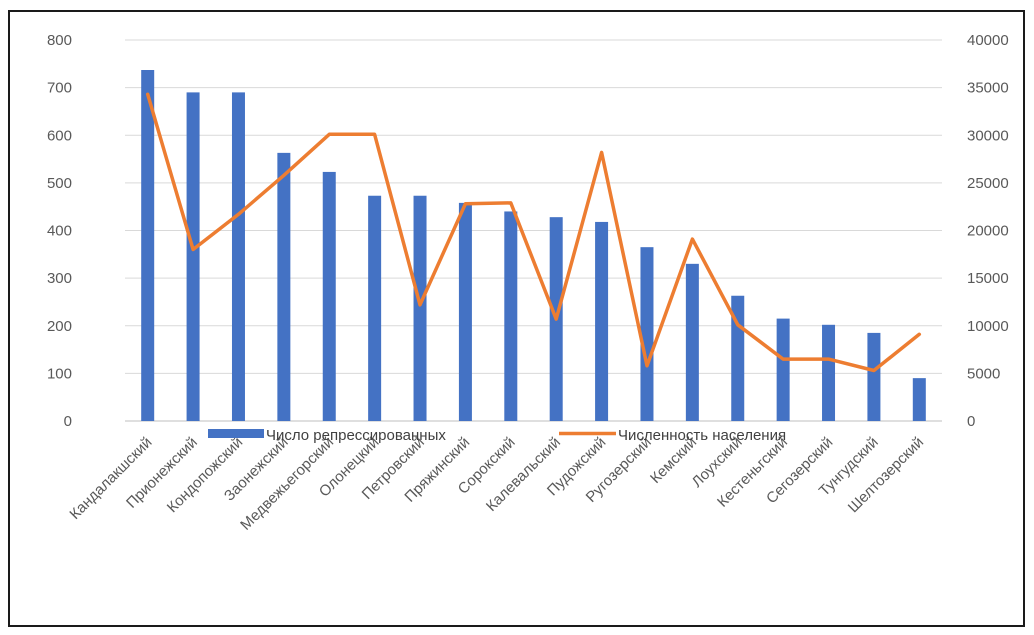  I want to click on right-tick-label: 15000, so click(988, 278).